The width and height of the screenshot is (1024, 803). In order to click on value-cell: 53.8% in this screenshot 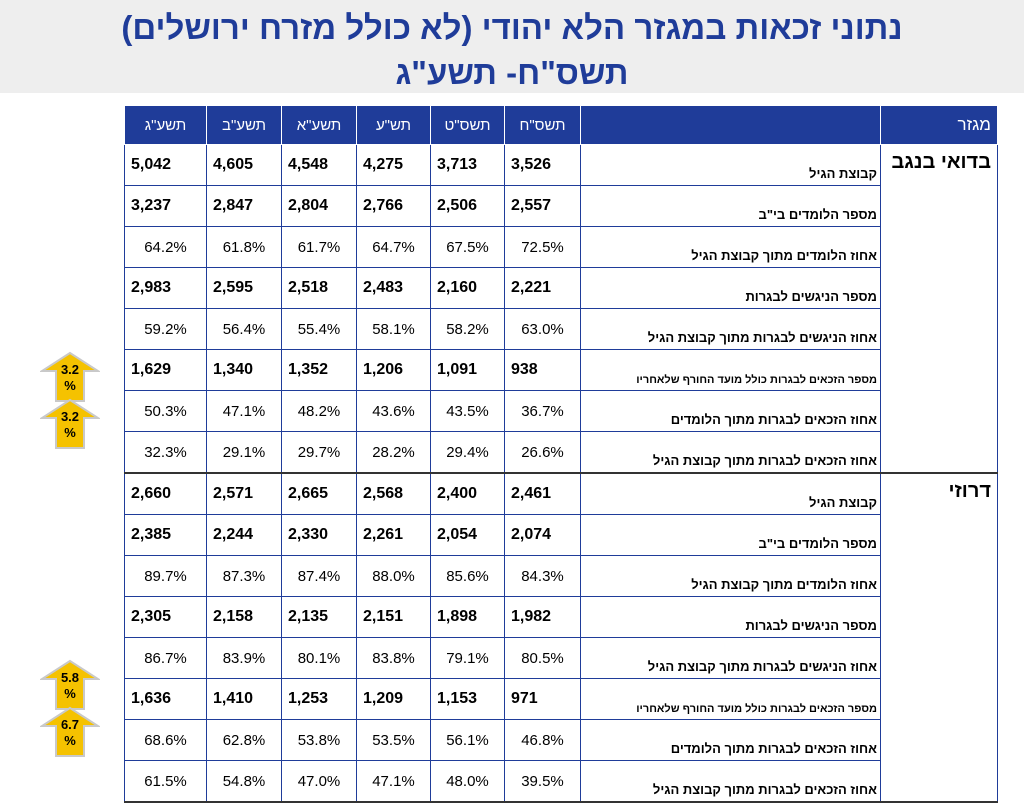, I will do `click(319, 740)`.